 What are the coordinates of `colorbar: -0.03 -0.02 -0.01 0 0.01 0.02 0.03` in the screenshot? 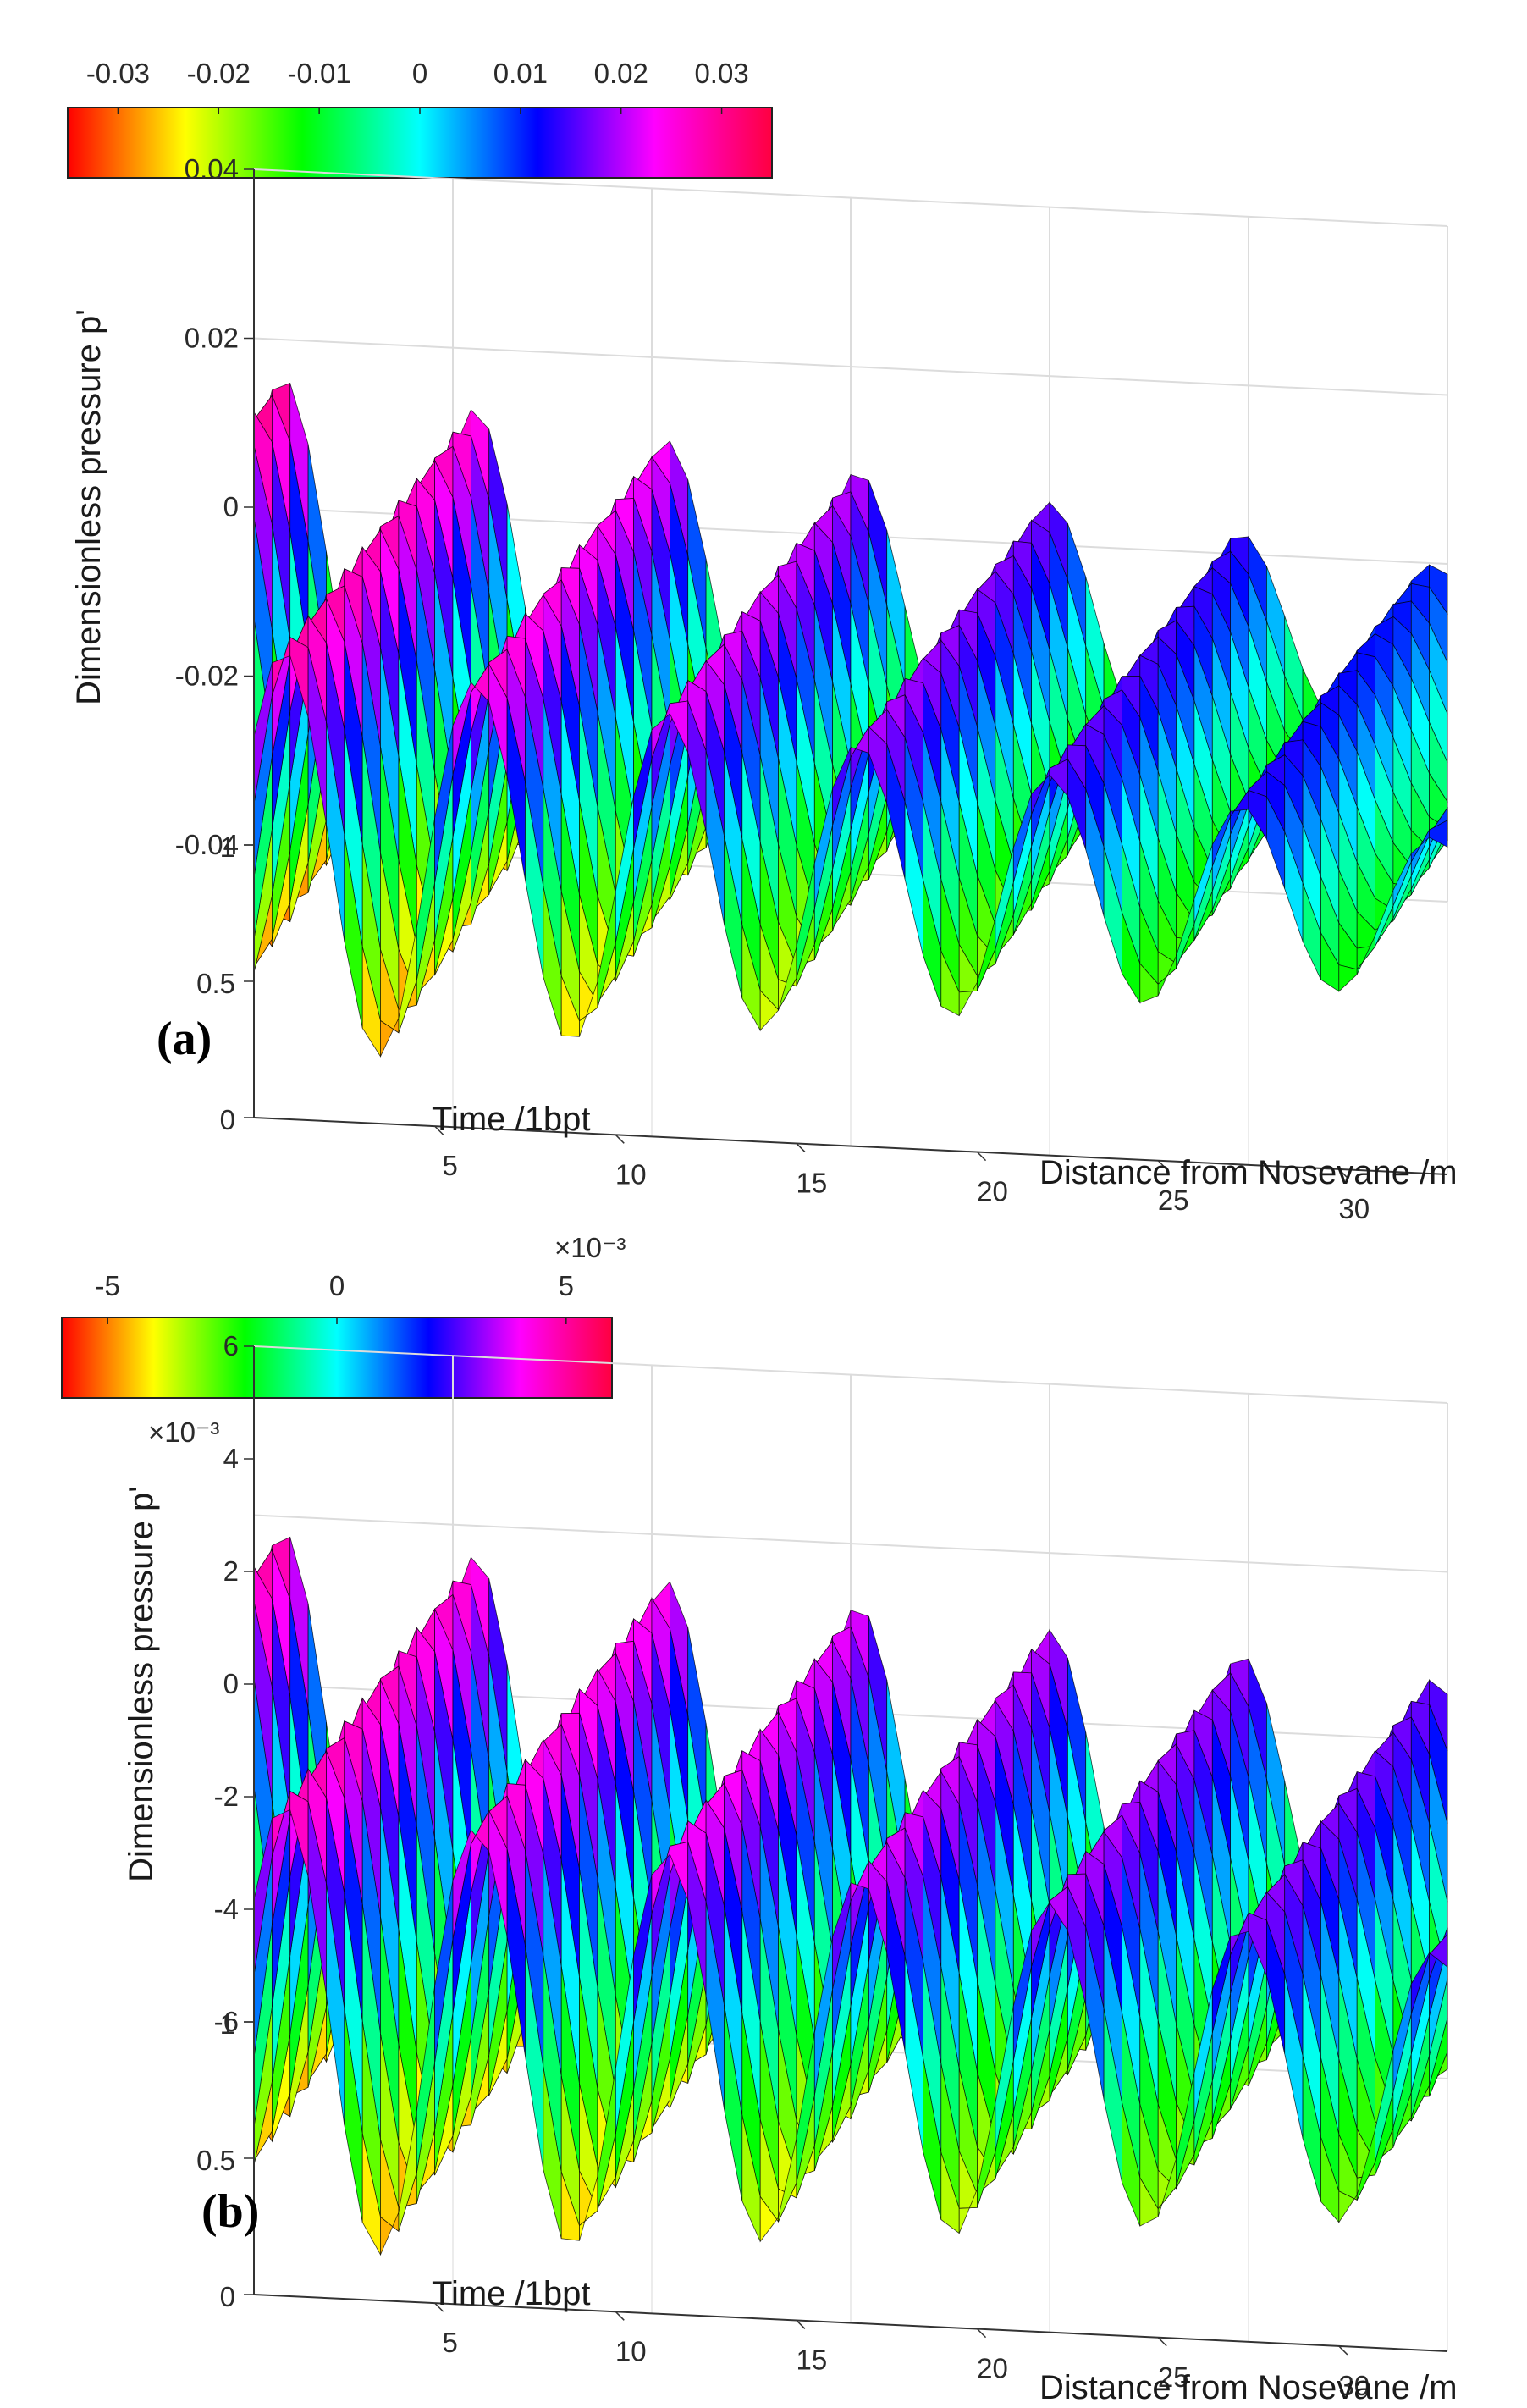 It's located at (420, 118).